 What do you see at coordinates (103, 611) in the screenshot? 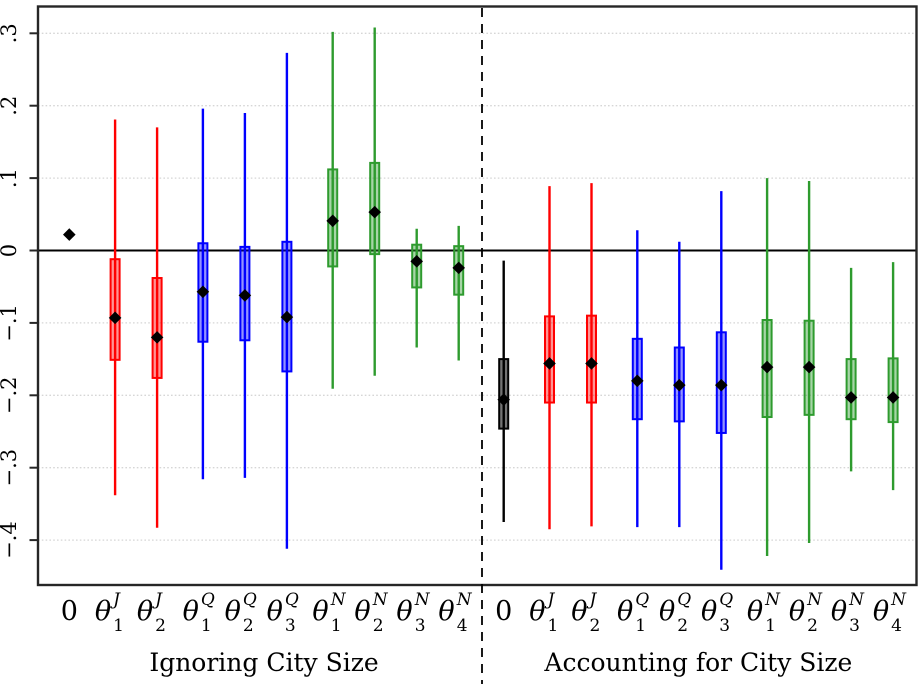
I see `x-label-base-p1-theta-1-J: θ` at bounding box center [103, 611].